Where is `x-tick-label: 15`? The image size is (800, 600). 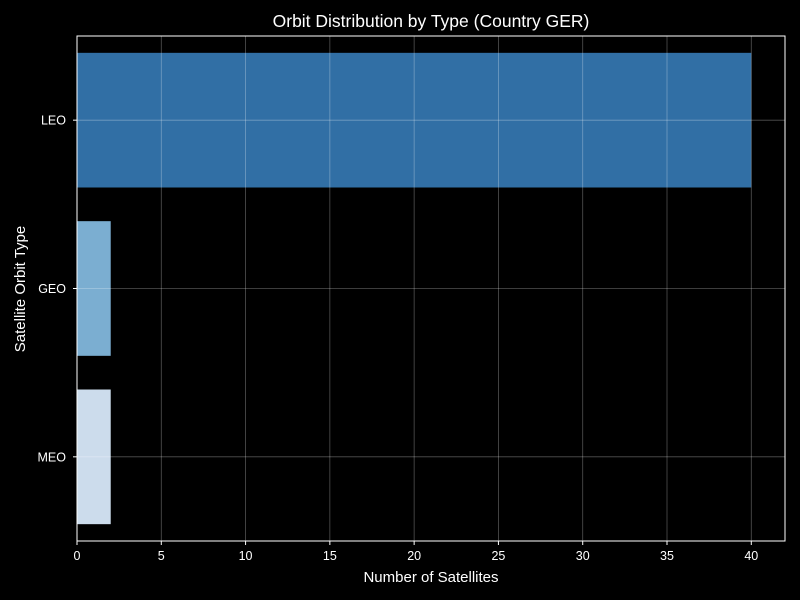 x-tick-label: 15 is located at coordinates (330, 556).